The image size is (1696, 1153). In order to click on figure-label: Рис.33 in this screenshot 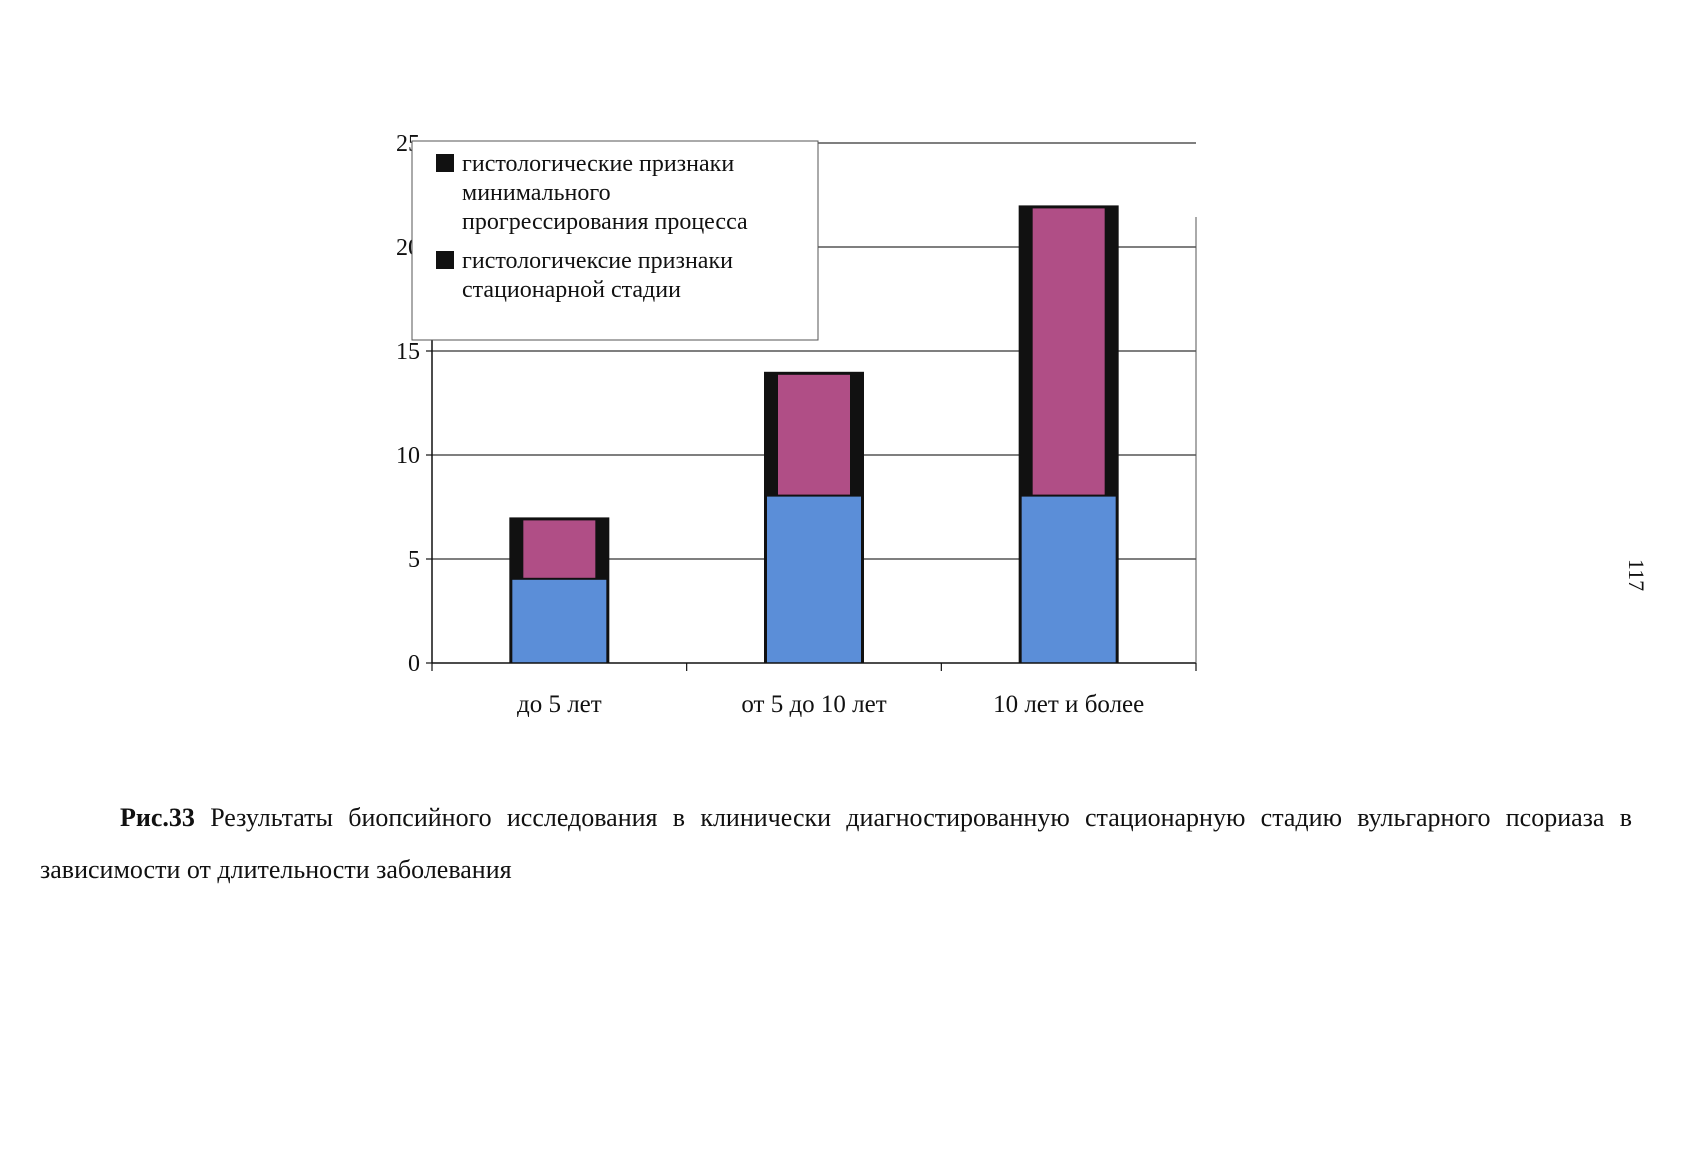, I will do `click(157, 817)`.